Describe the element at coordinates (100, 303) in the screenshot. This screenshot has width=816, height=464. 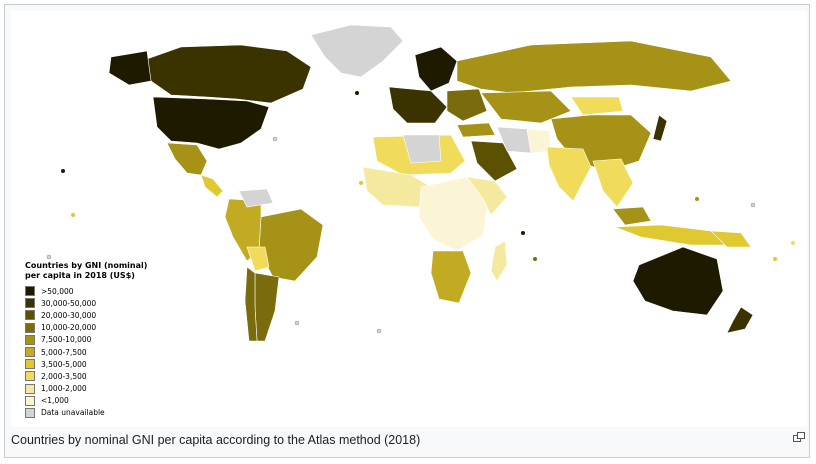
I see `legend-item: 30,000-50,000` at that location.